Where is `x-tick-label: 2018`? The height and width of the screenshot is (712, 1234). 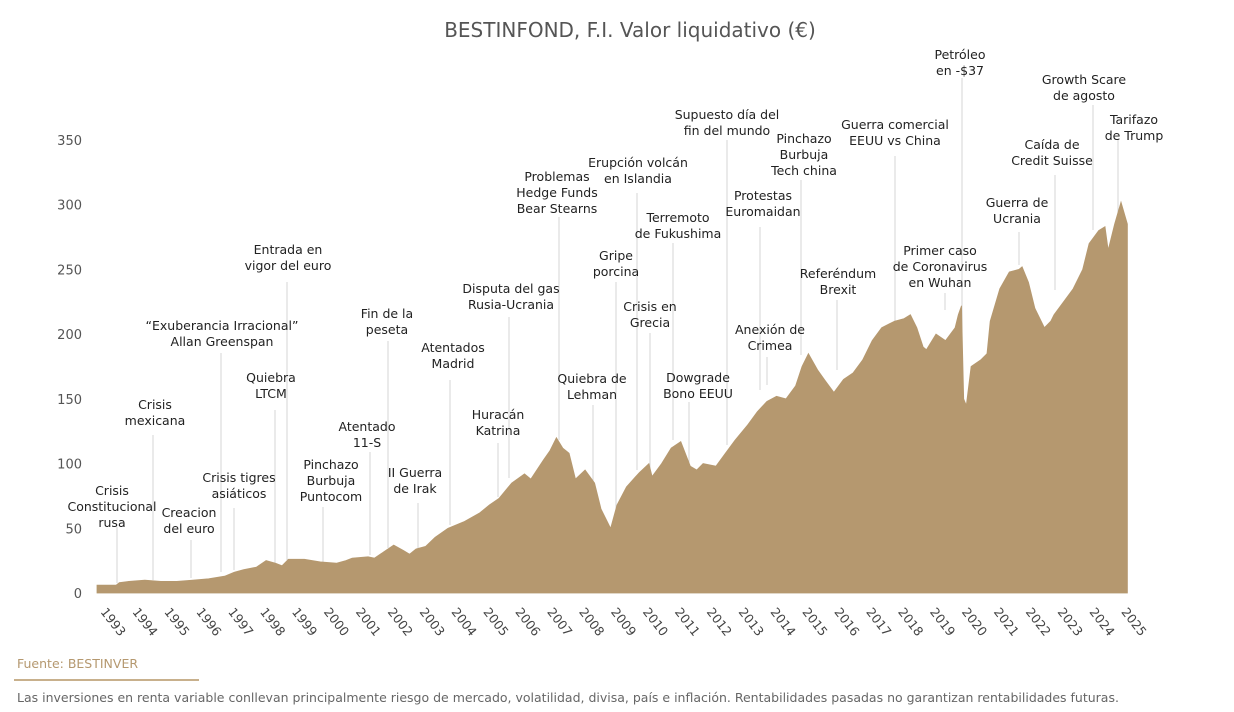
x-tick-label: 2018 is located at coordinates (910, 622).